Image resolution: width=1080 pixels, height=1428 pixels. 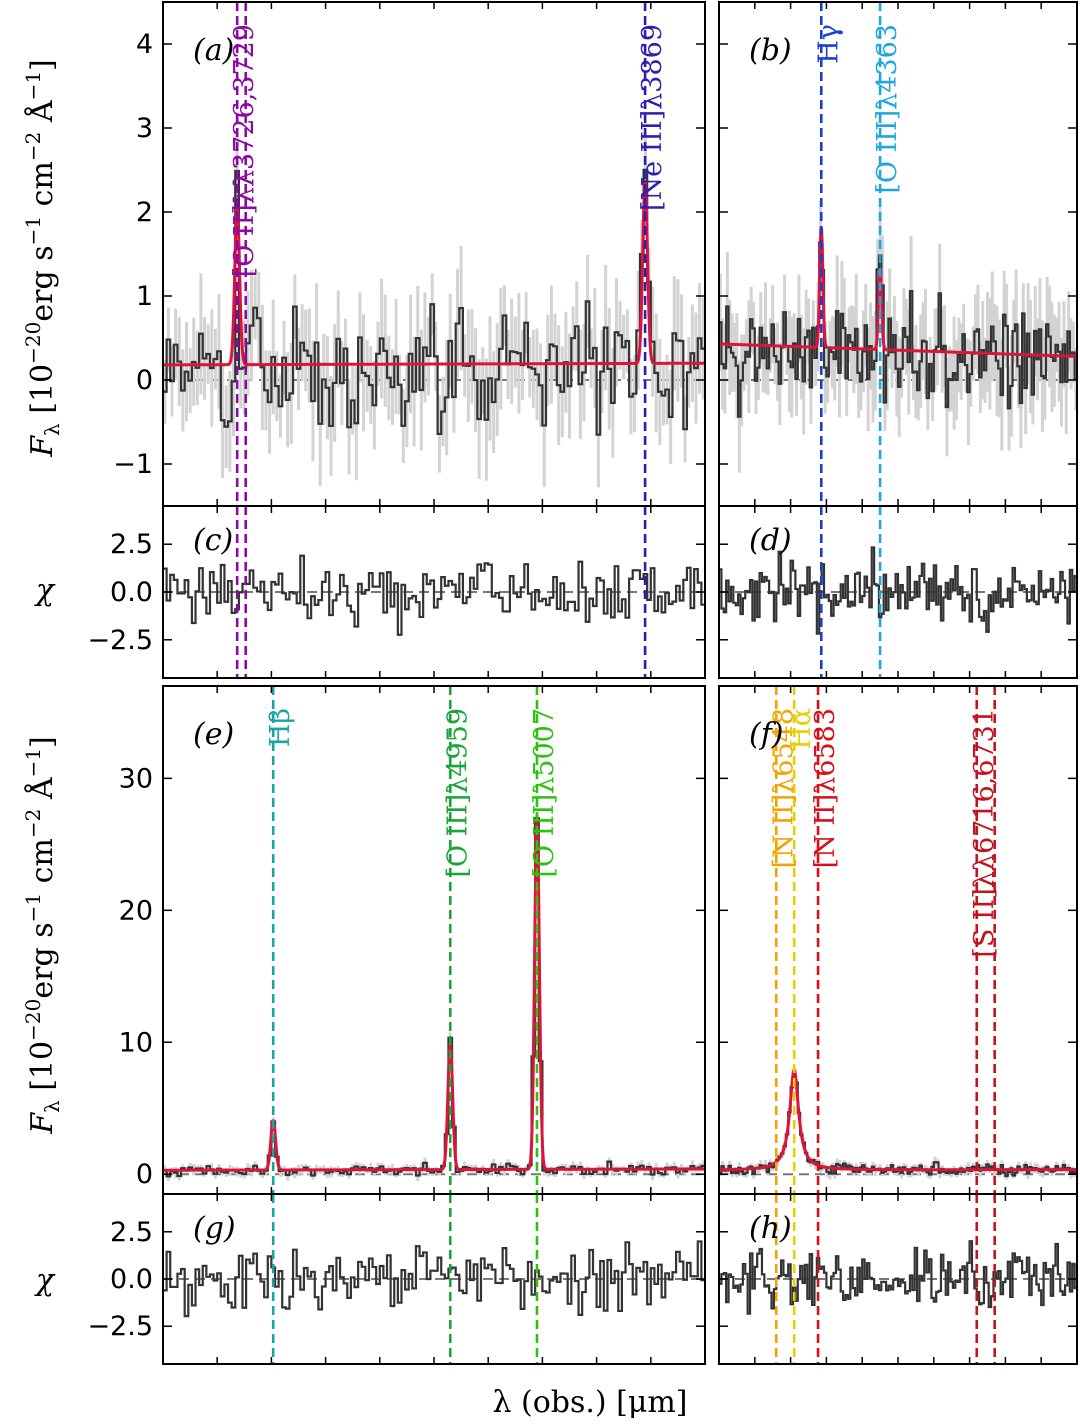 I want to click on panel-b-plot-area, so click(x=898, y=254).